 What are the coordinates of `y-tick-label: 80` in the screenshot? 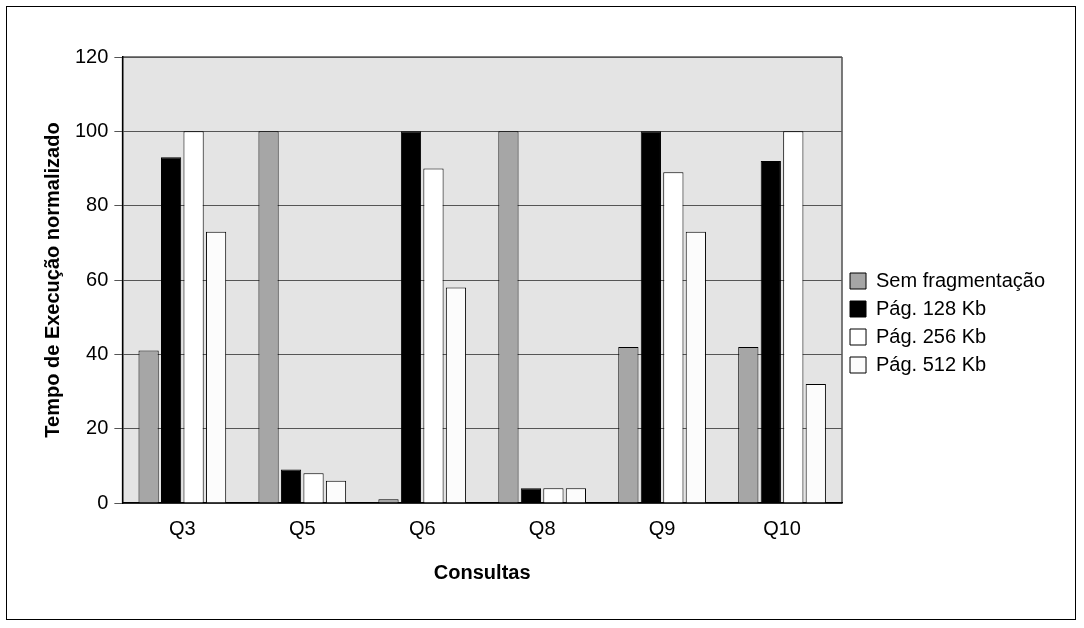 It's located at (97, 204).